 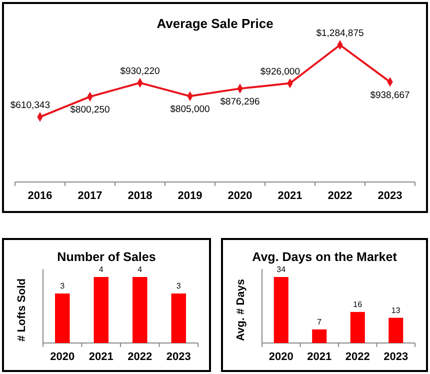 I want to click on data-label: $926,000, so click(x=280, y=72).